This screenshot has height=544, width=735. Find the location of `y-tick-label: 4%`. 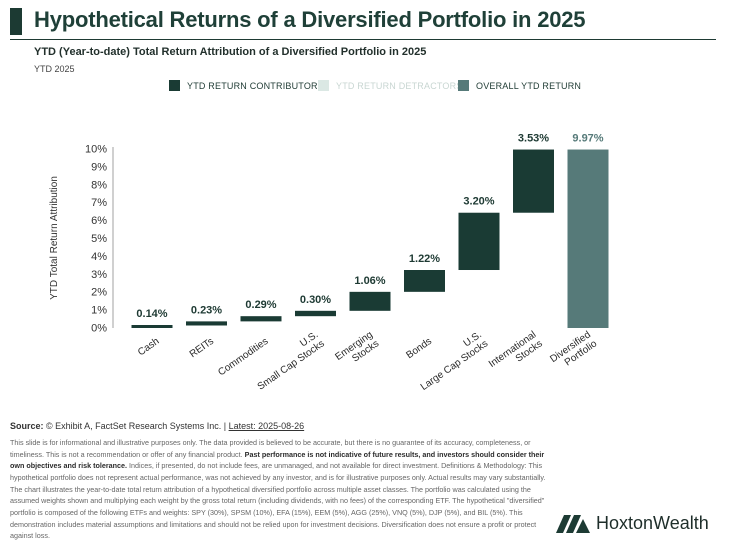

y-tick-label: 4% is located at coordinates (99, 257).